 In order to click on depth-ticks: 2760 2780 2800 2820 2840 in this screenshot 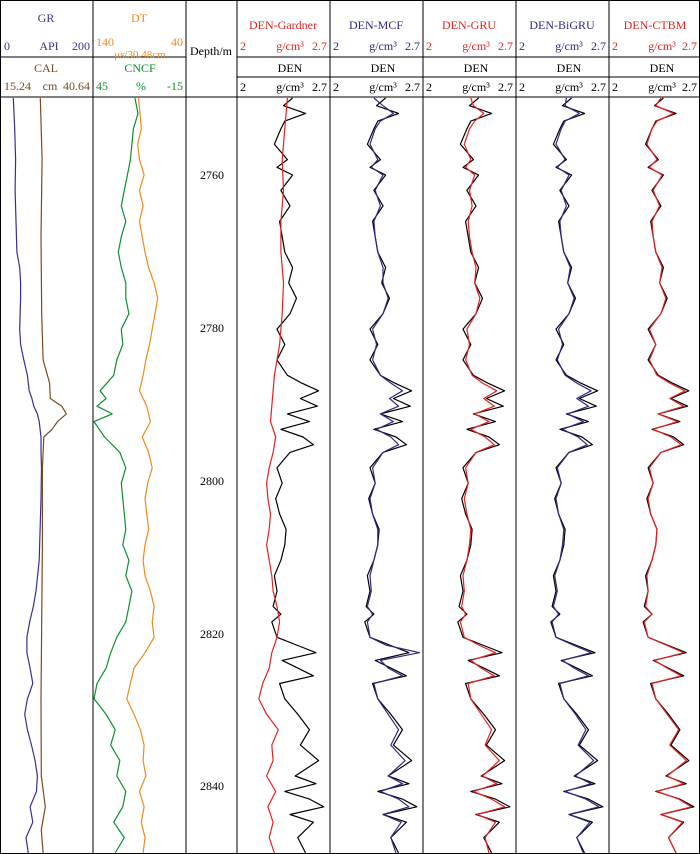, I will do `click(212, 480)`.